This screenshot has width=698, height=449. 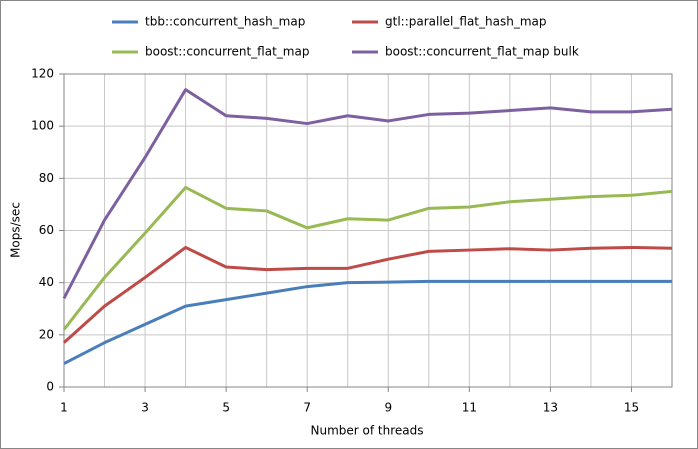 What do you see at coordinates (42, 126) in the screenshot?
I see `y-tick-label: 100` at bounding box center [42, 126].